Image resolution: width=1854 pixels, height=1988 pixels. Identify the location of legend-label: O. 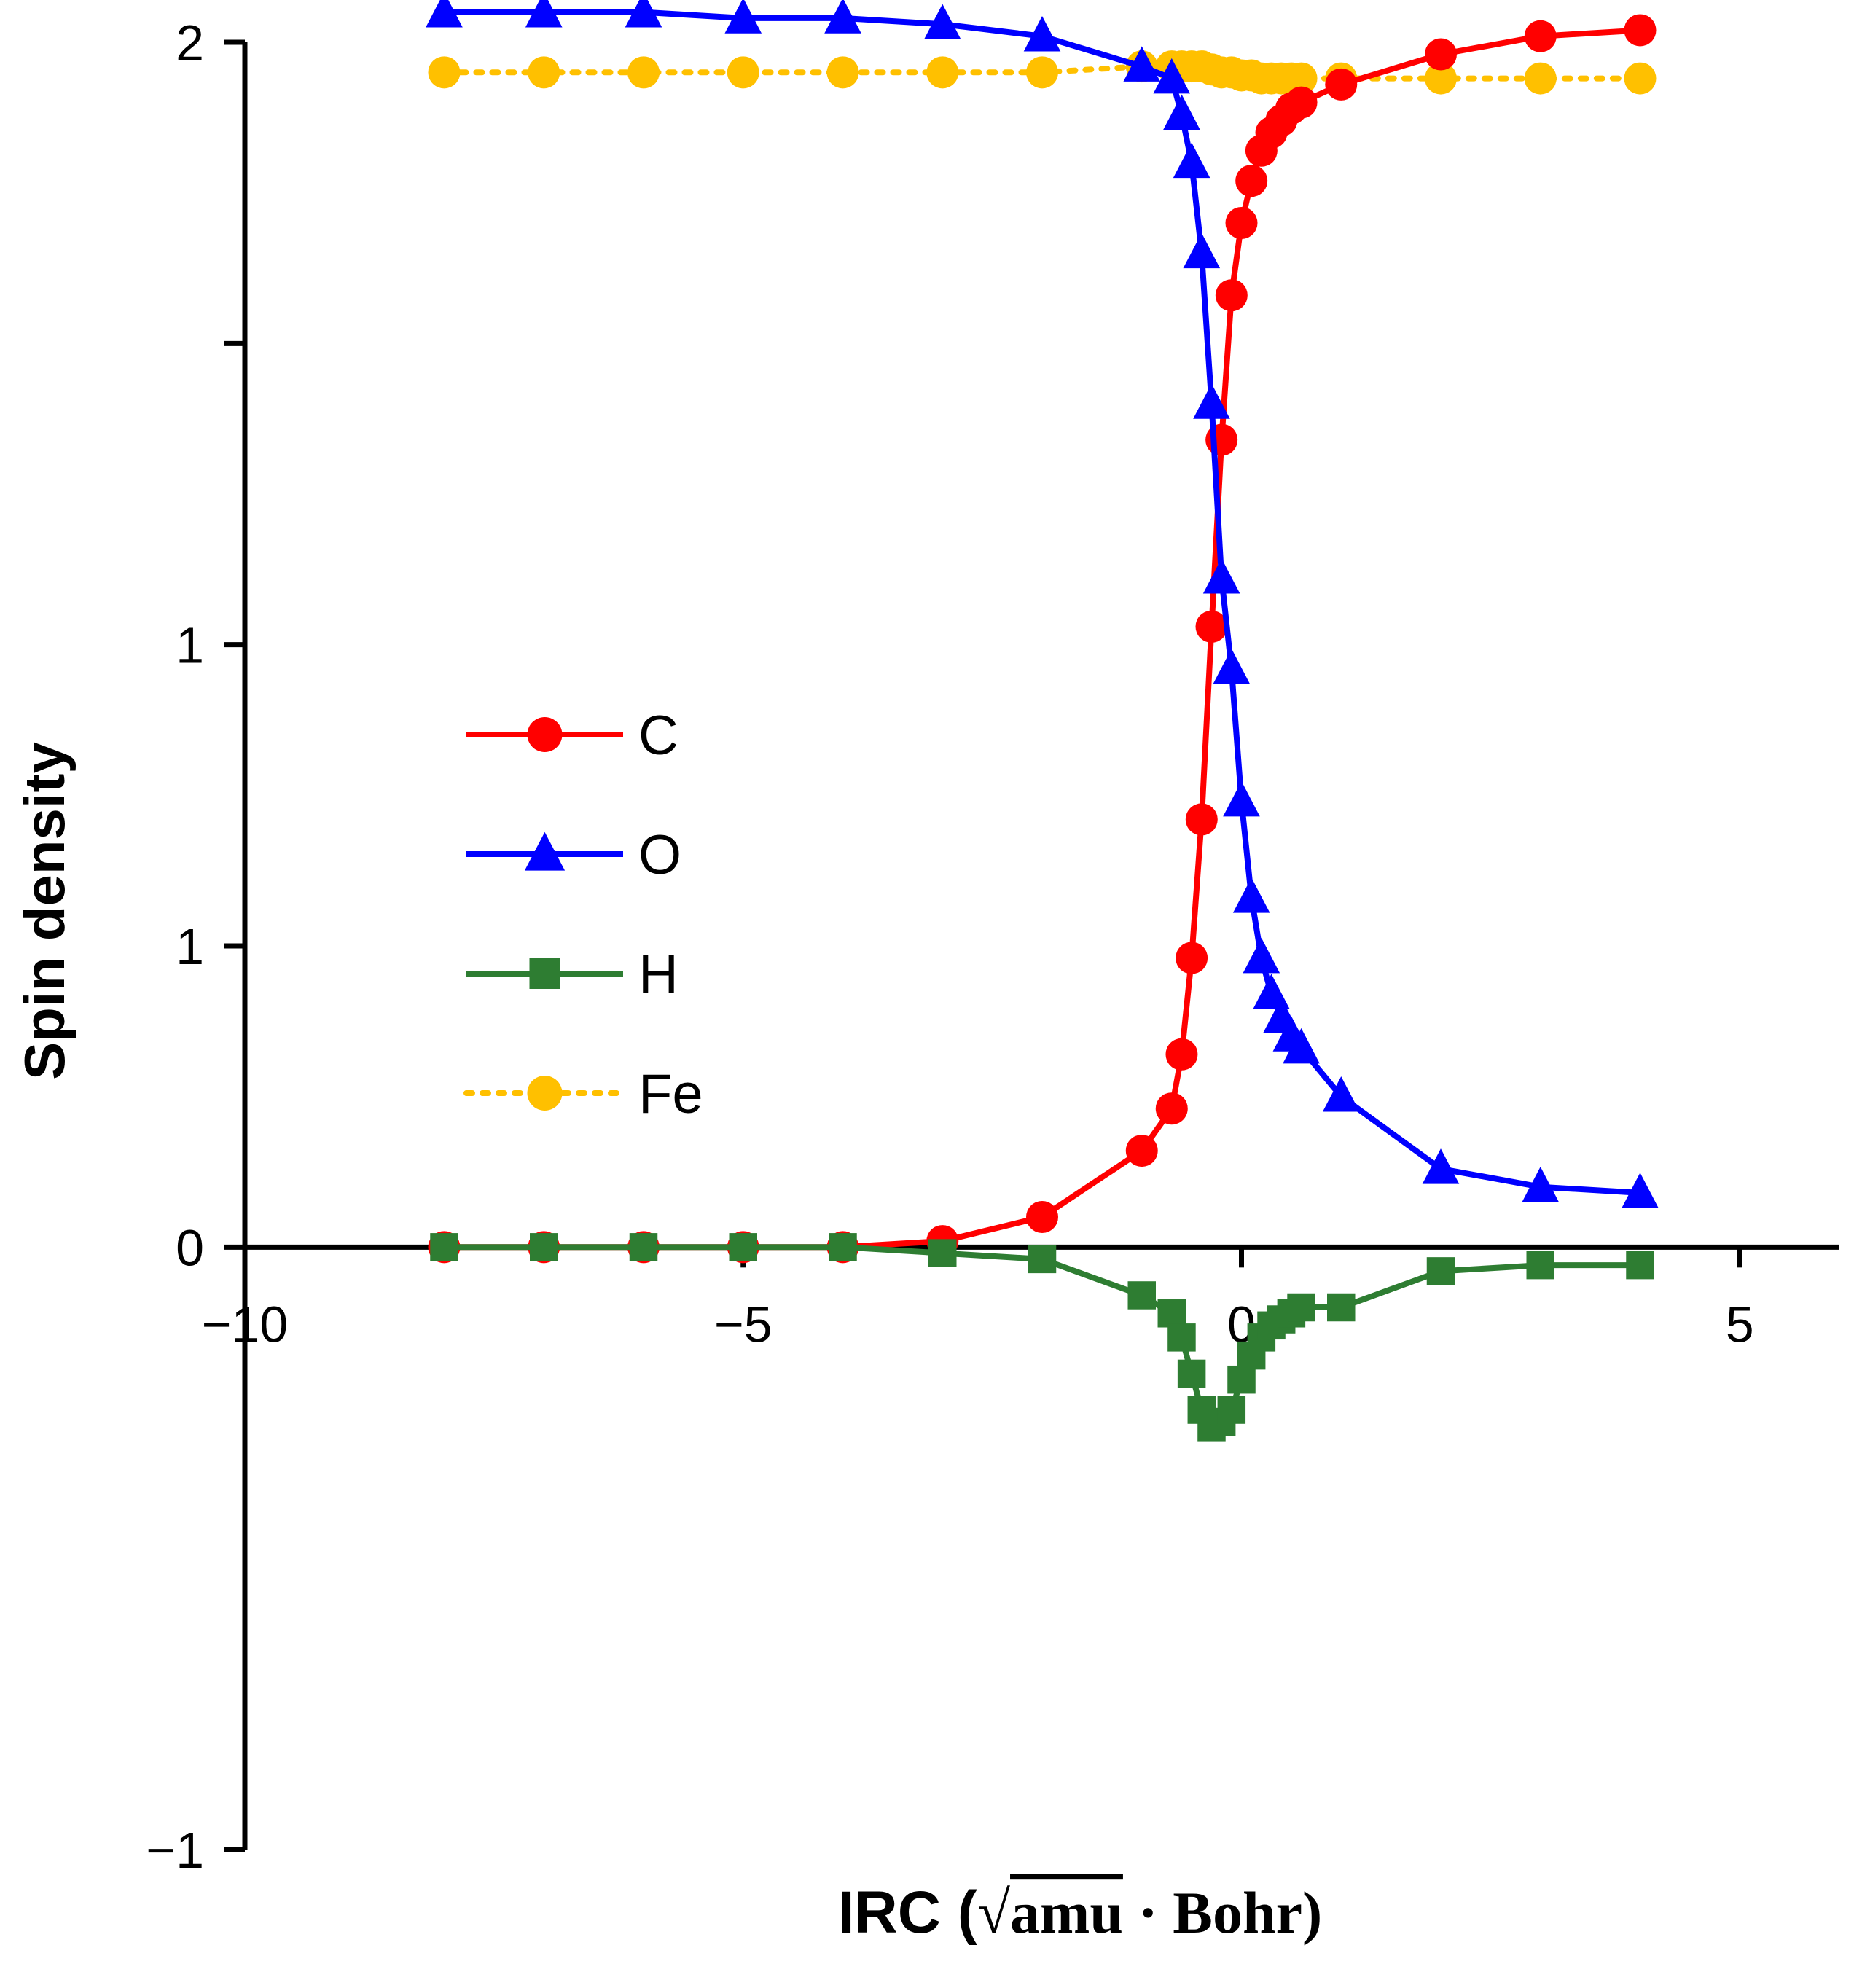
(659, 855).